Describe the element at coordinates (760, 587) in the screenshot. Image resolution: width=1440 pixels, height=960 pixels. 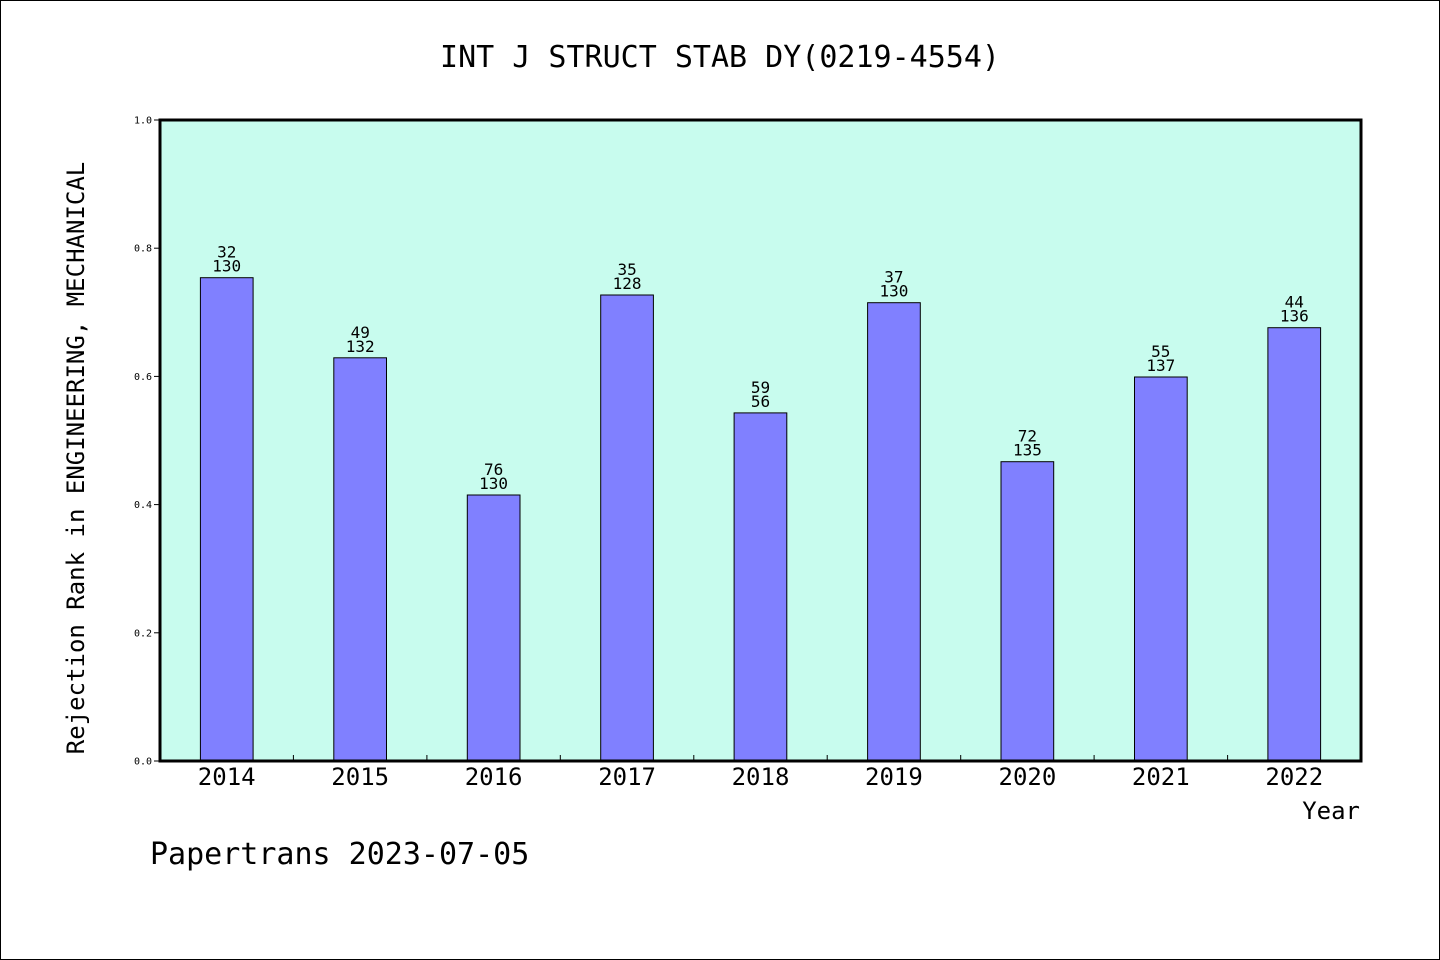
I see `bar-2018` at that location.